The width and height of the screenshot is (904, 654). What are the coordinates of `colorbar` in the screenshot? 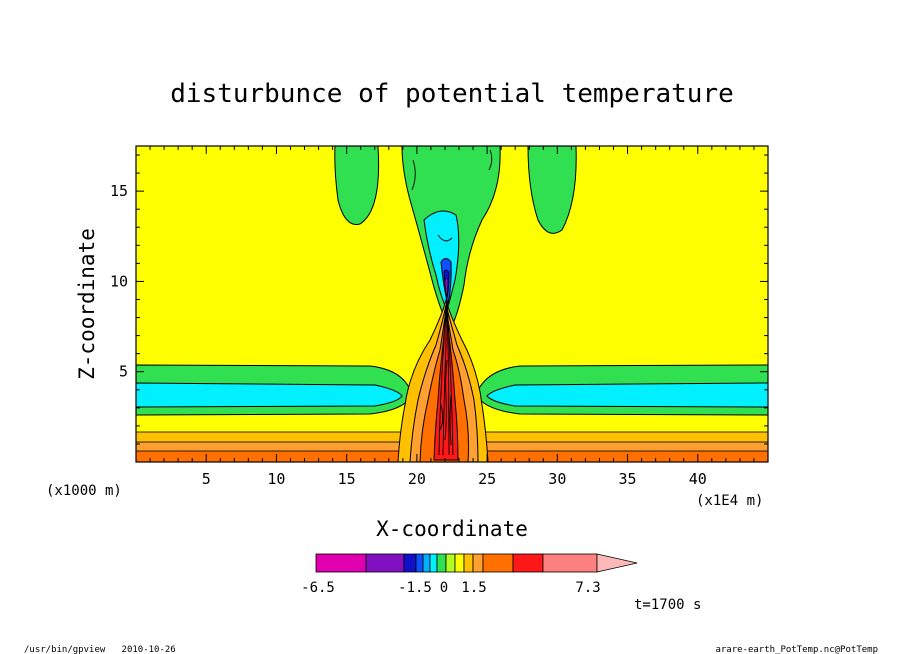 It's located at (476, 563).